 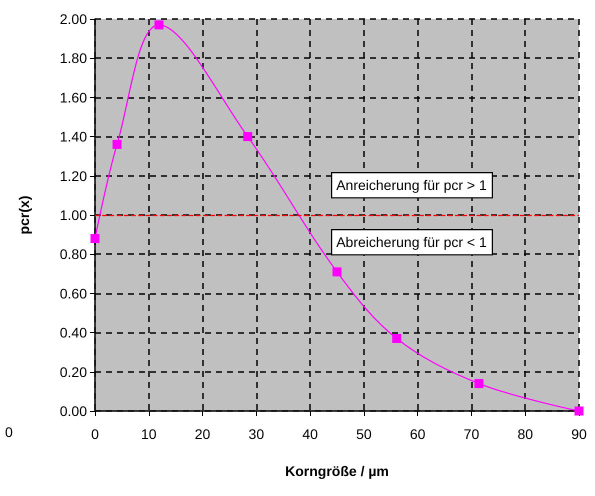 I want to click on y-tick-label: 0.20, so click(x=74, y=372).